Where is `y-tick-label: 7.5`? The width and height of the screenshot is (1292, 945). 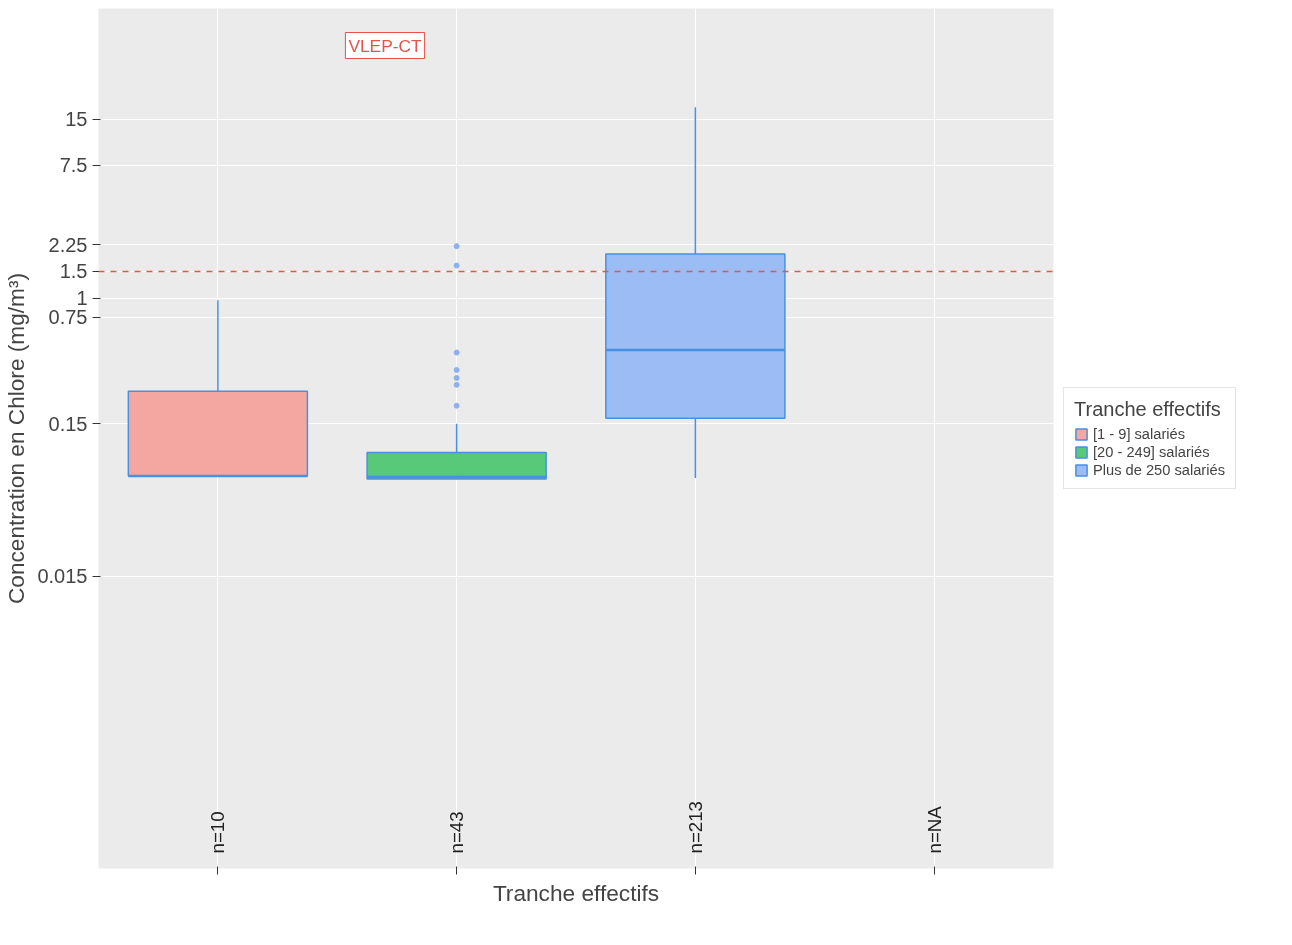
y-tick-label: 7.5 is located at coordinates (73, 165).